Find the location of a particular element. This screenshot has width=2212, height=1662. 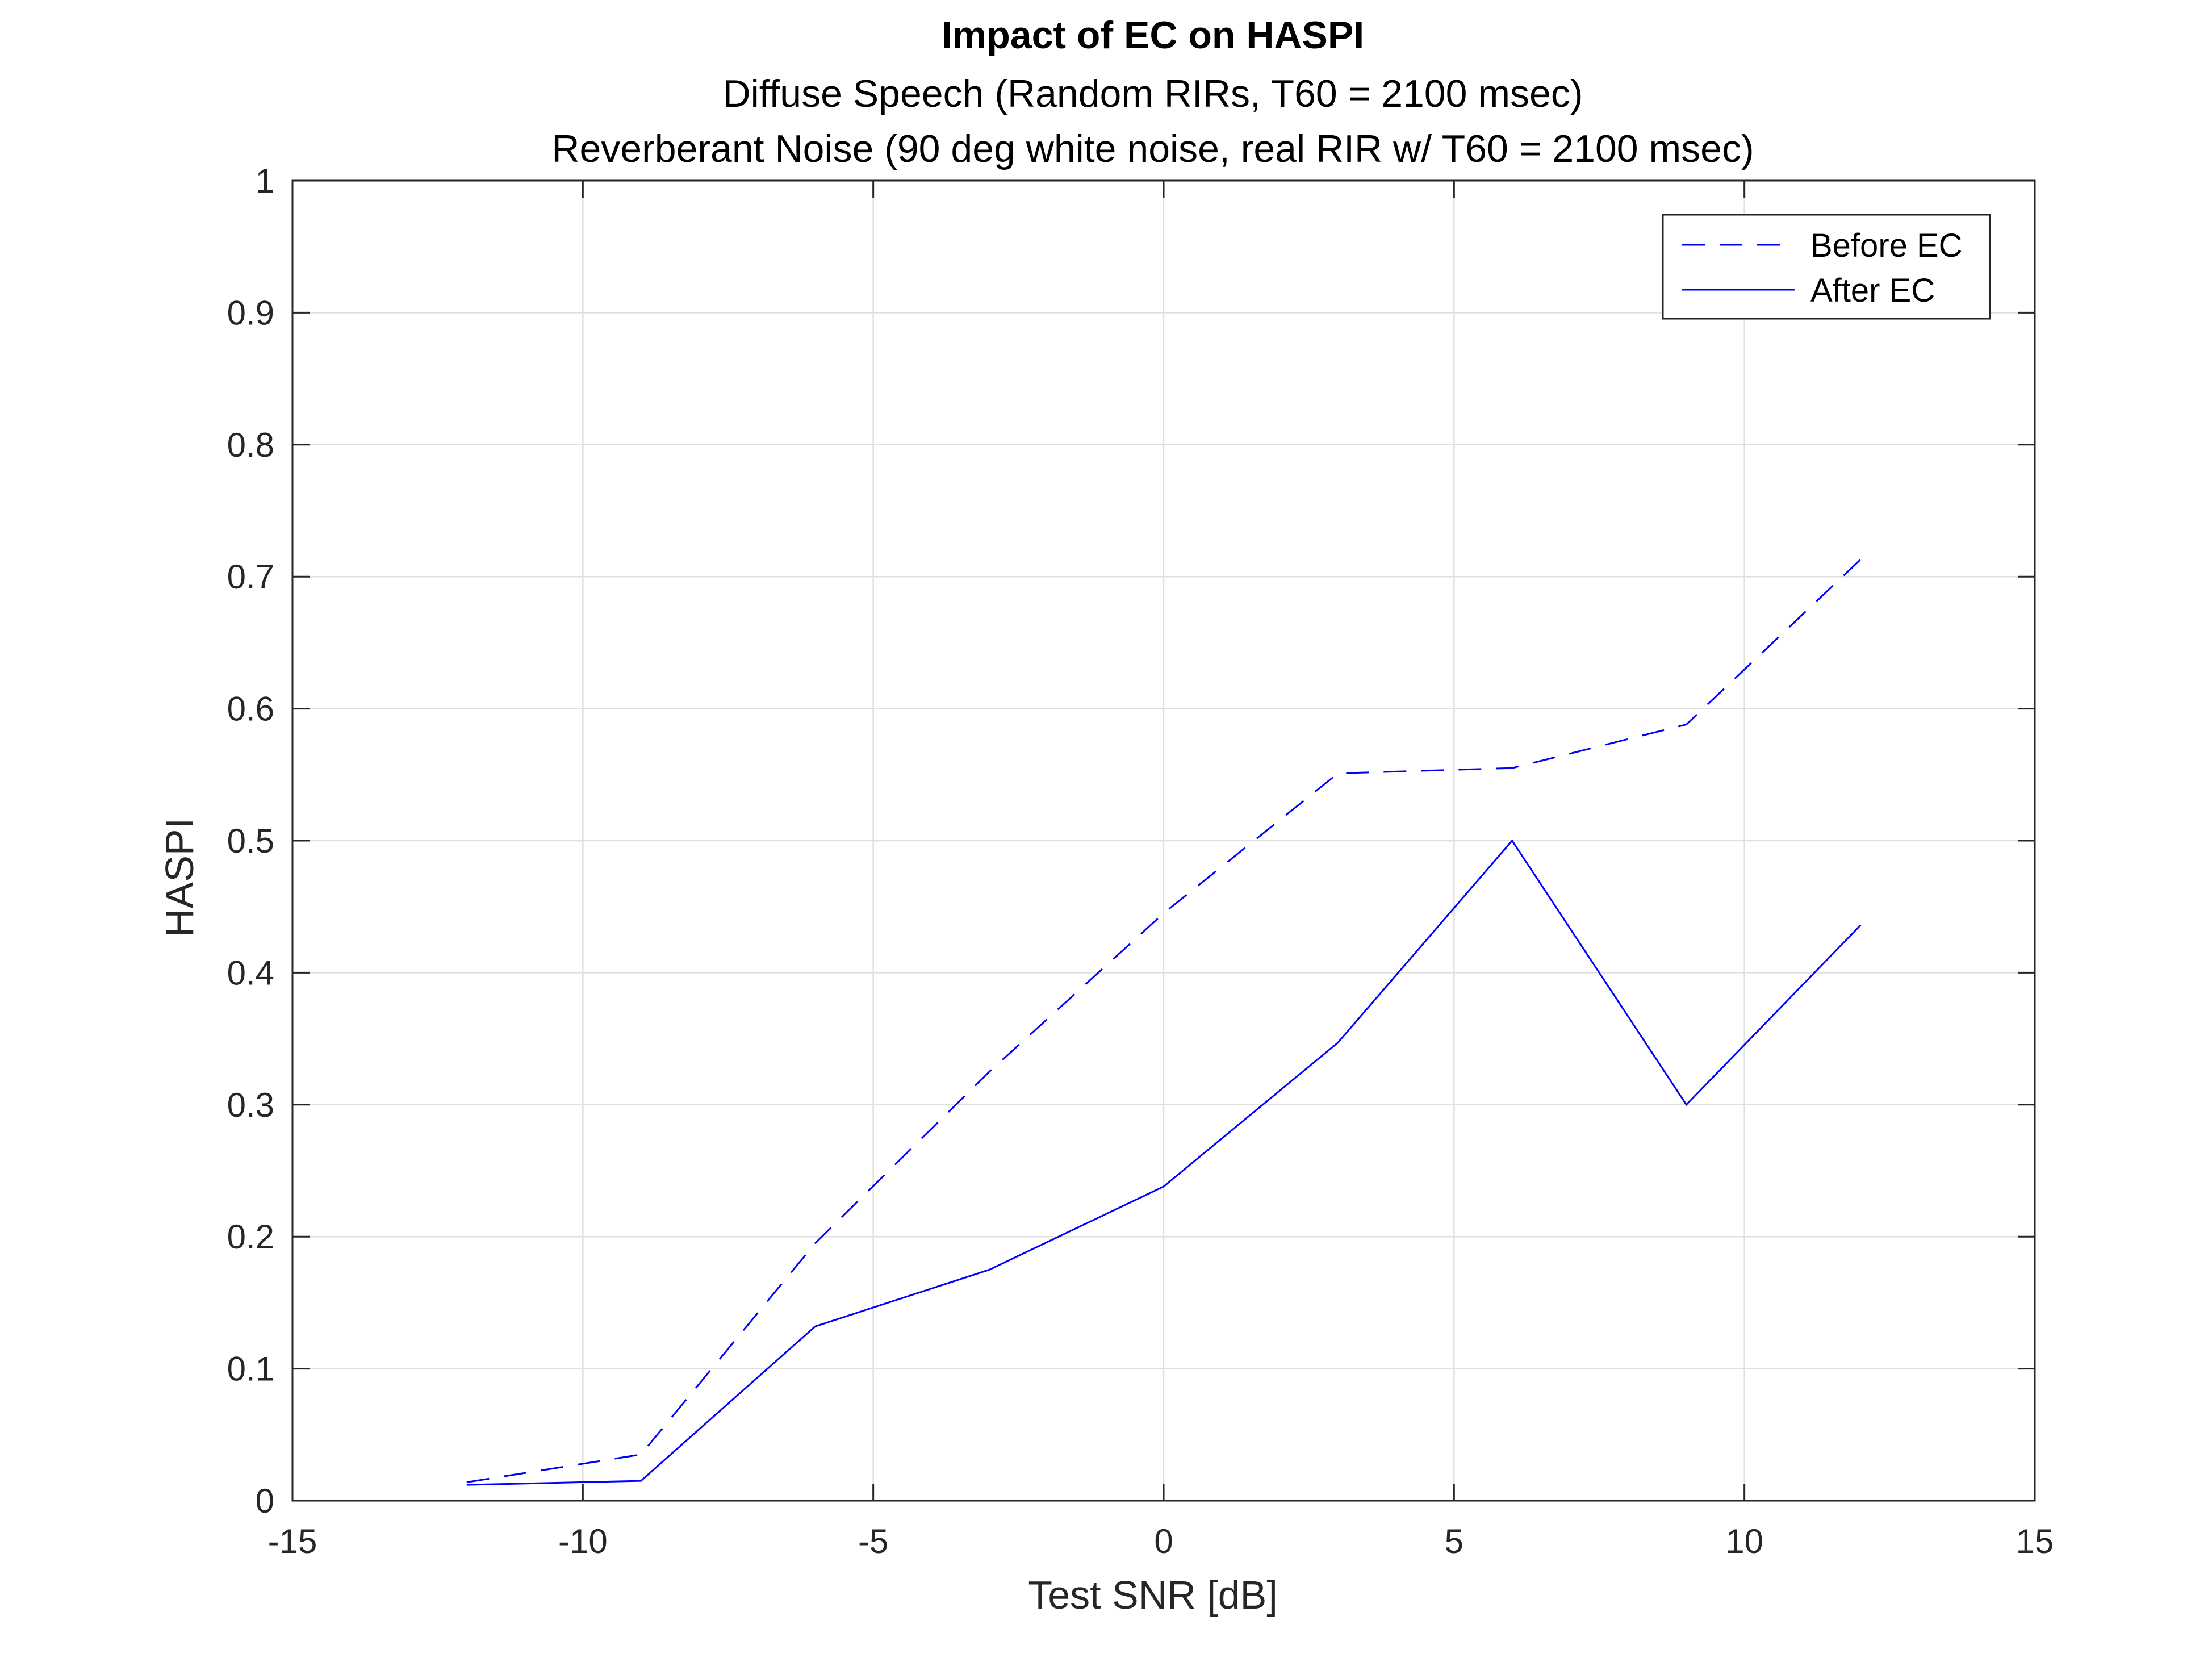

y-tick-label: 0.5 is located at coordinates (251, 841).